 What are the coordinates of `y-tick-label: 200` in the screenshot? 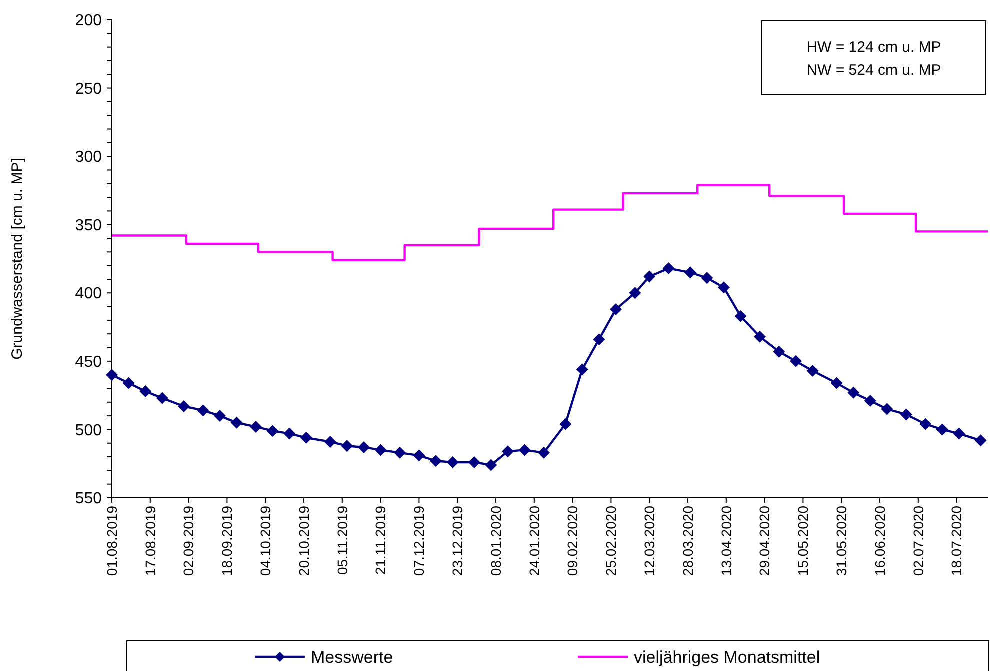 It's located at (88, 21).